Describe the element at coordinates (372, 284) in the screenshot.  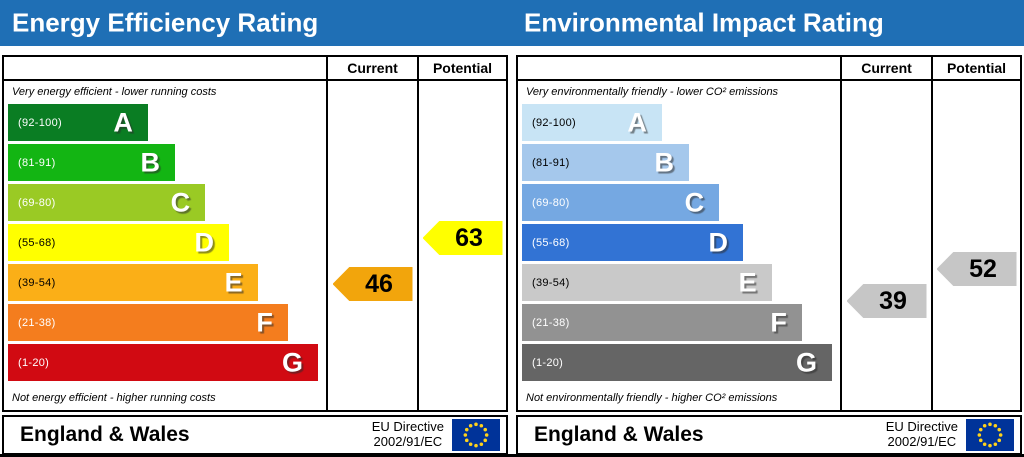
I see `current-arrow: 46` at that location.